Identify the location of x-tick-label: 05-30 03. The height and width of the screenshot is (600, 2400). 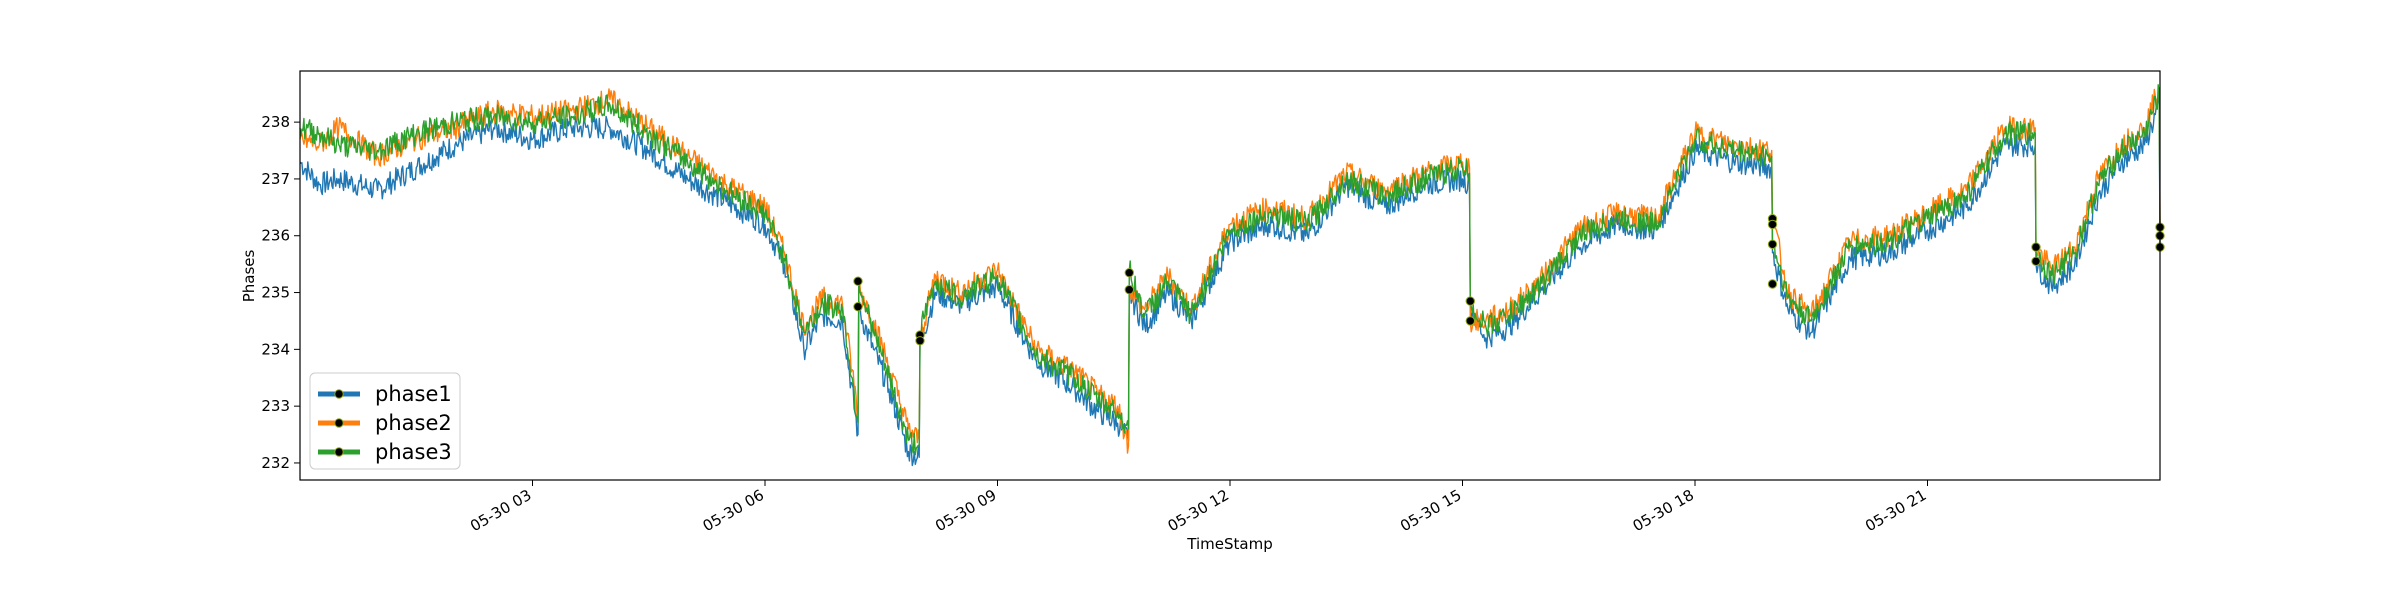
(500, 510).